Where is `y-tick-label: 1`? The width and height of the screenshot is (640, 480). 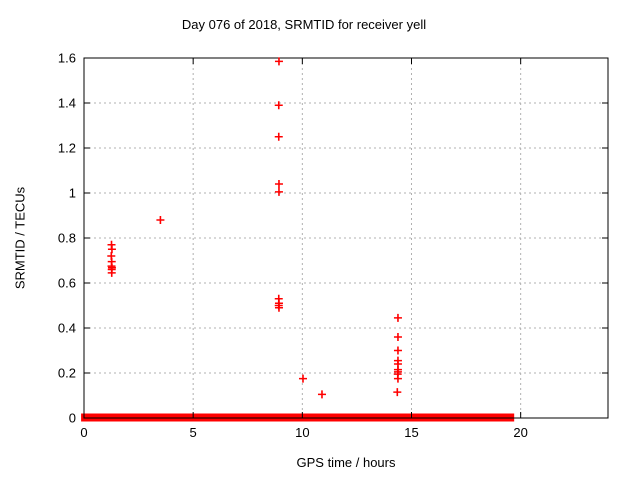 y-tick-label: 1 is located at coordinates (72, 193).